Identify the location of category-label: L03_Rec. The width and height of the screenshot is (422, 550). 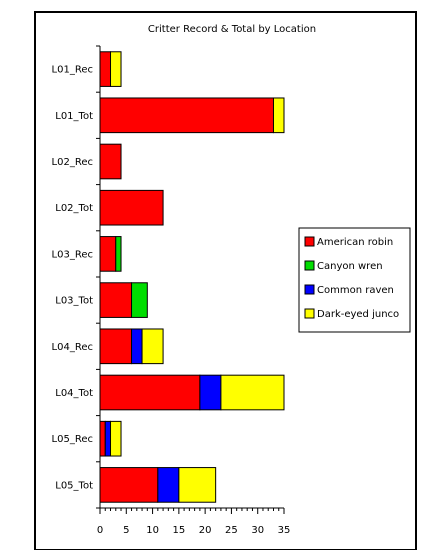
(72, 254).